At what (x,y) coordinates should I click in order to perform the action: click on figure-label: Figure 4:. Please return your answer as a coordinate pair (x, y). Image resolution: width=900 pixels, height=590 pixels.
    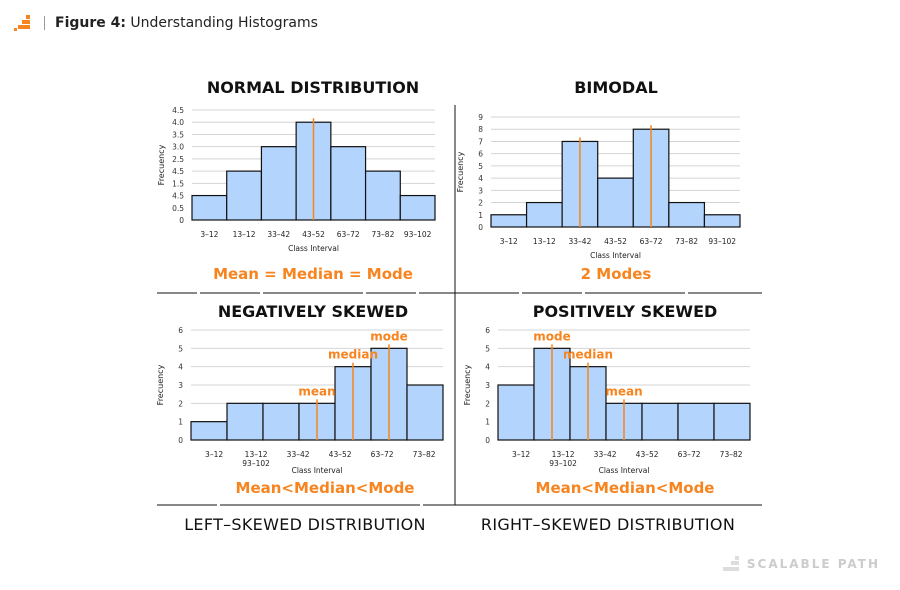
    Looking at the image, I should click on (90, 23).